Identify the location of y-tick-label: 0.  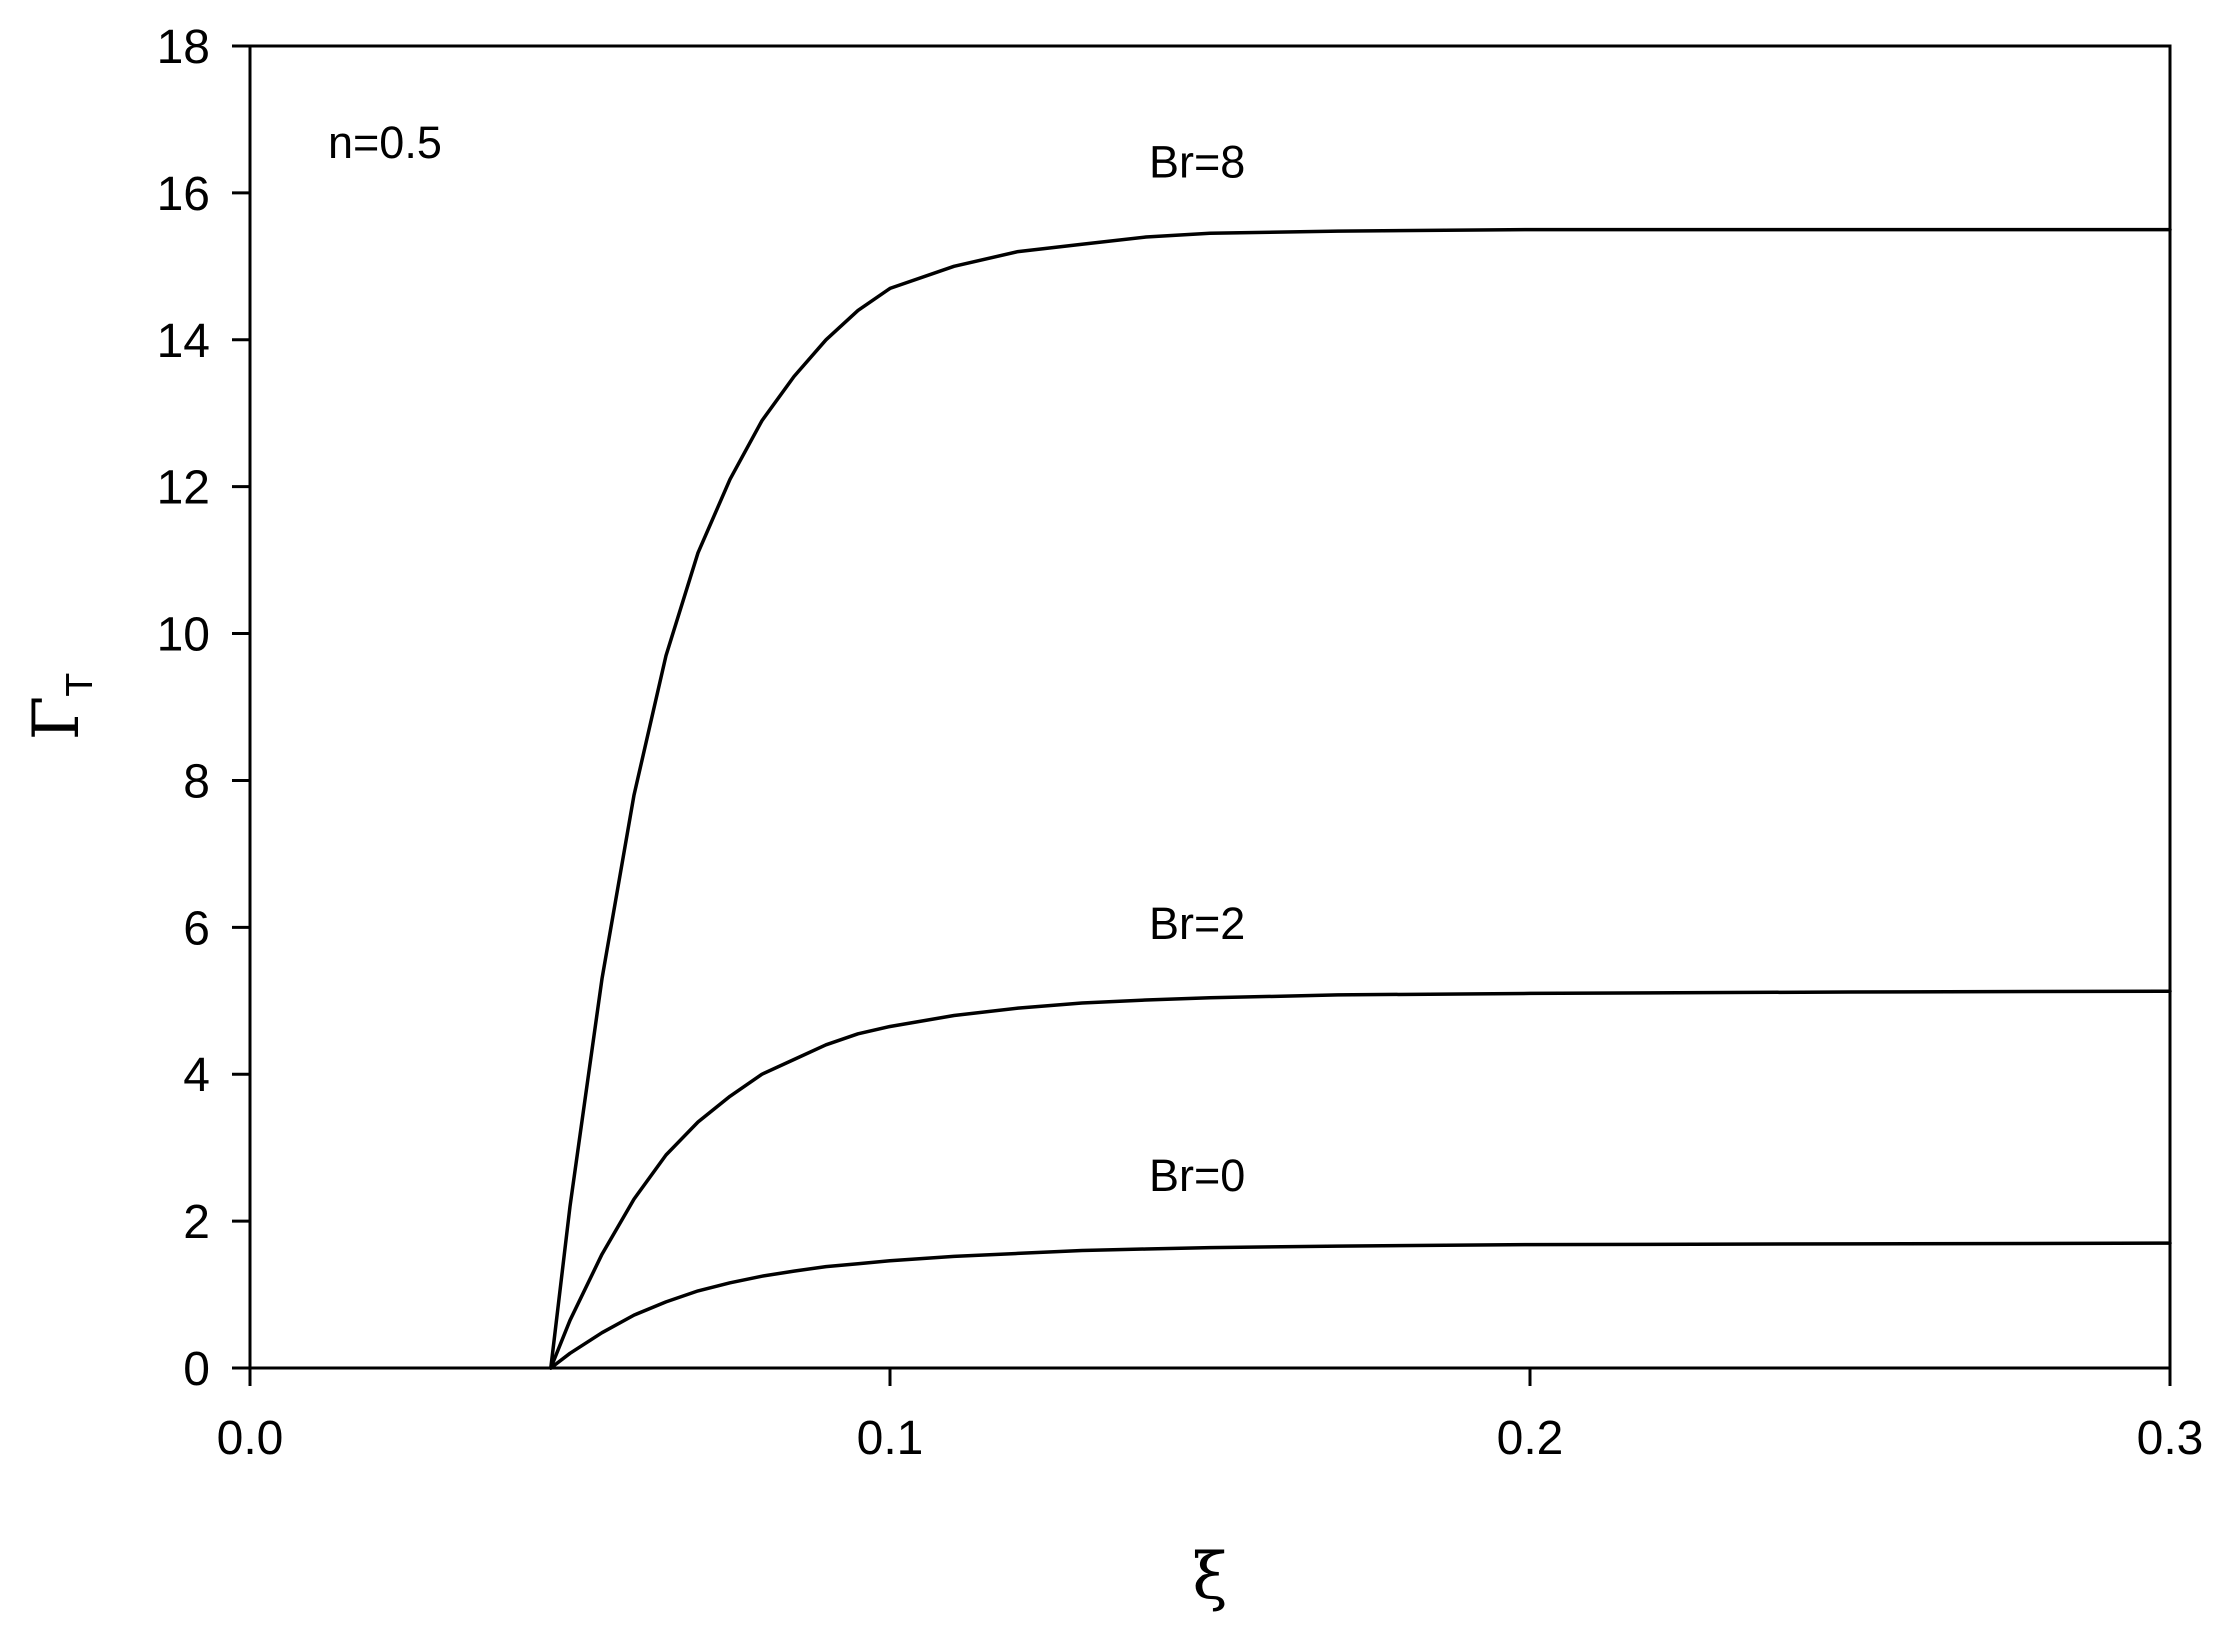
(196, 1369).